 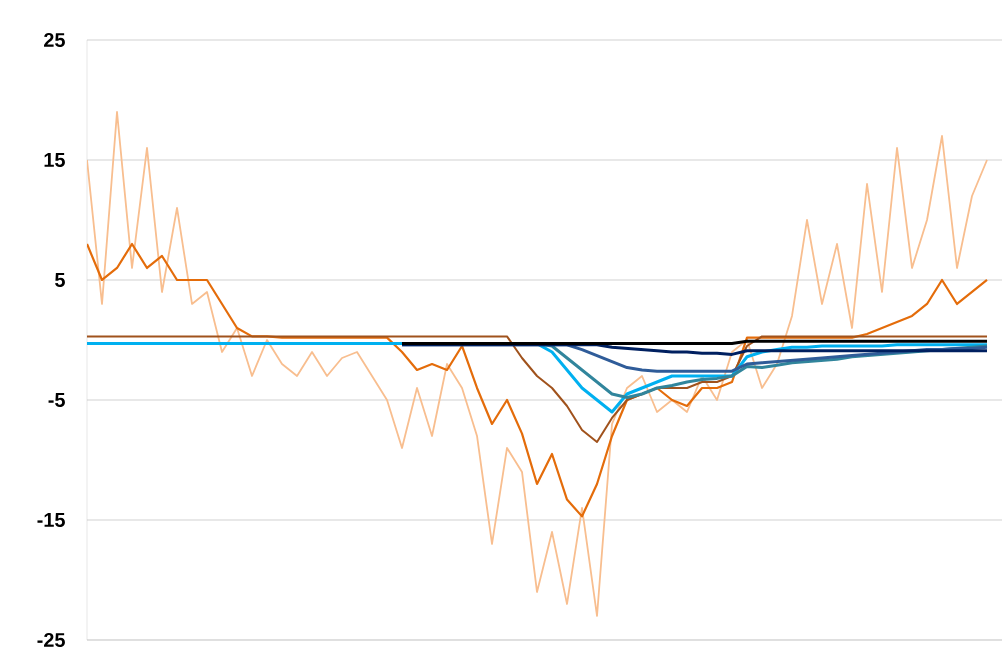 What do you see at coordinates (56, 400) in the screenshot?
I see `y-tick-label: -5` at bounding box center [56, 400].